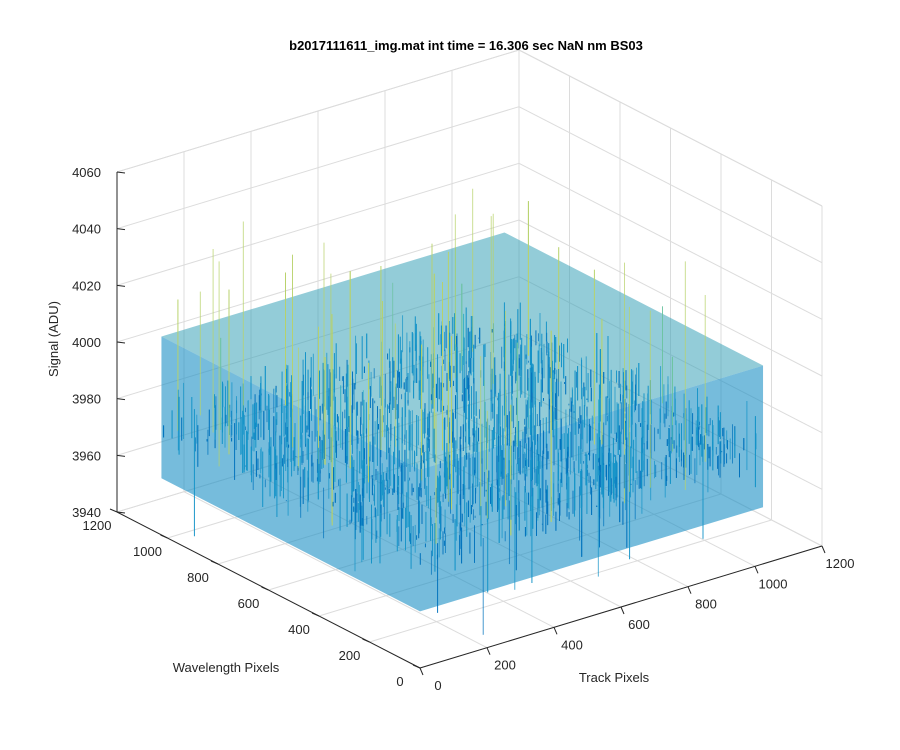  I want to click on y-tick-label: 200, so click(350, 655).